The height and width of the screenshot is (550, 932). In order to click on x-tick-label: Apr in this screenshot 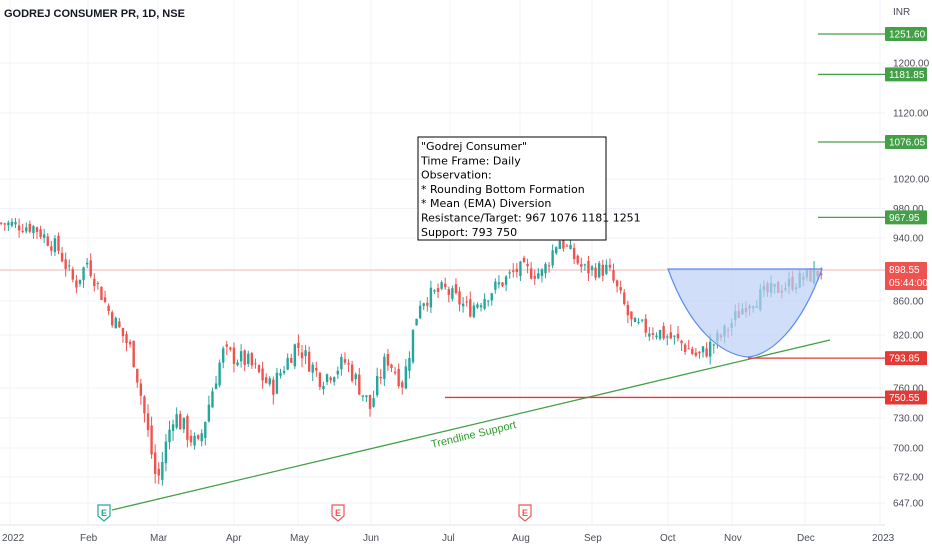, I will do `click(234, 538)`.